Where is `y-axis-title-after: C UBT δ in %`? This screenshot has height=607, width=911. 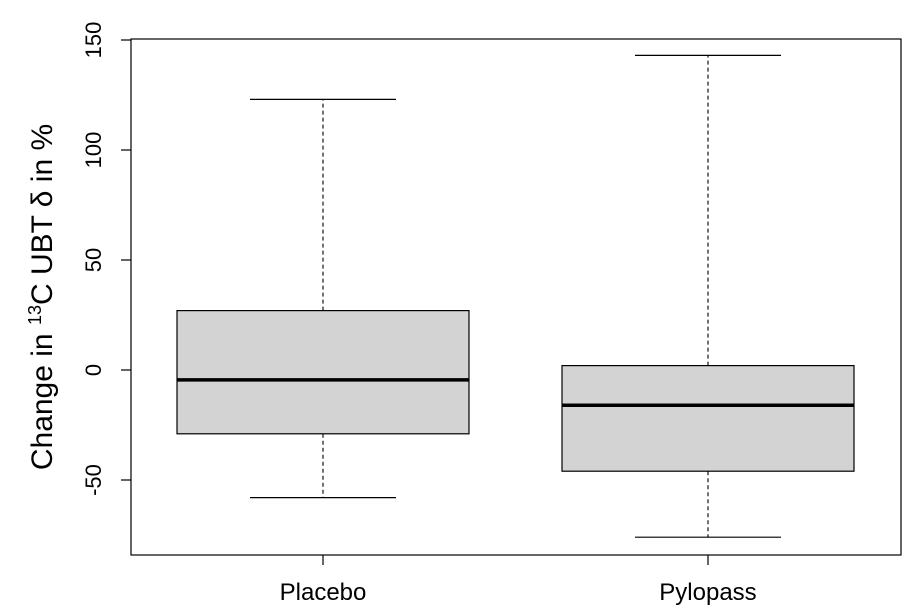 y-axis-title-after: C UBT δ in % is located at coordinates (42, 214).